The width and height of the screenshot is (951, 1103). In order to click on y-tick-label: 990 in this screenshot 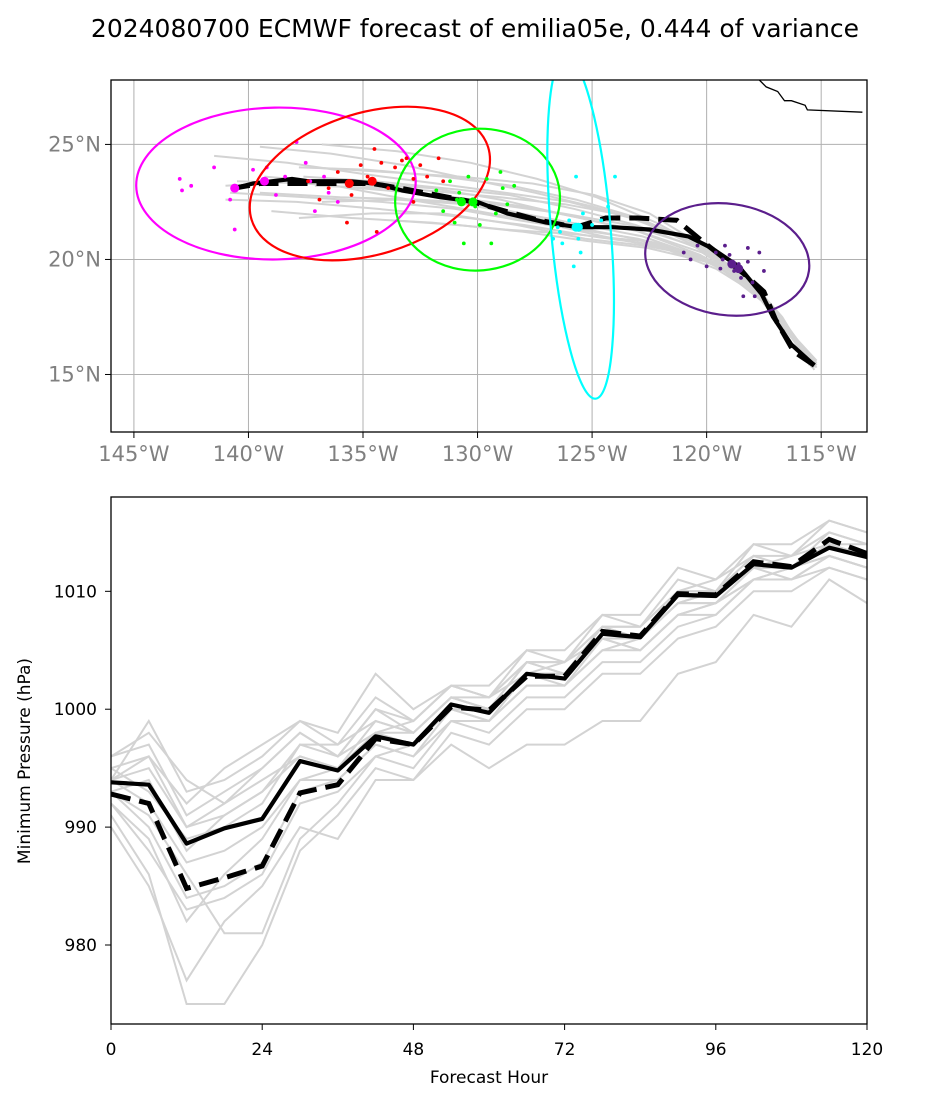, I will do `click(81, 828)`.